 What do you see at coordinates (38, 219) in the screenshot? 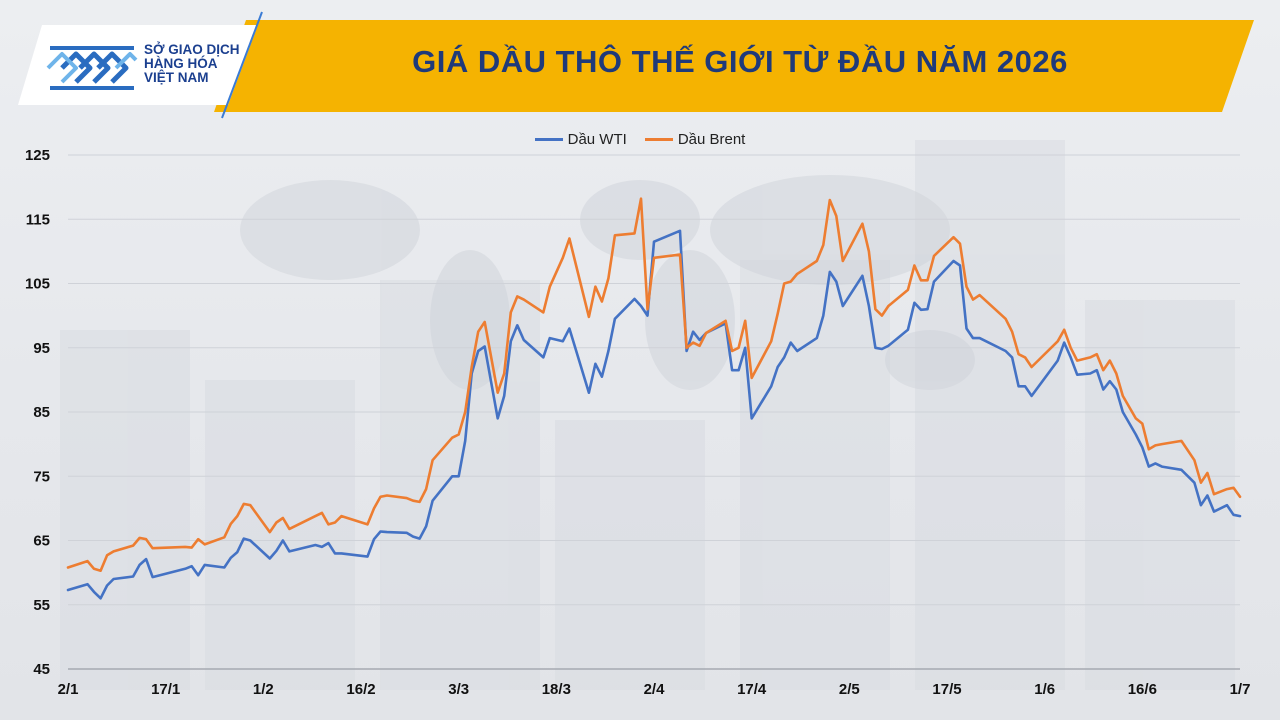
I see `y-tick-label: 115` at bounding box center [38, 219].